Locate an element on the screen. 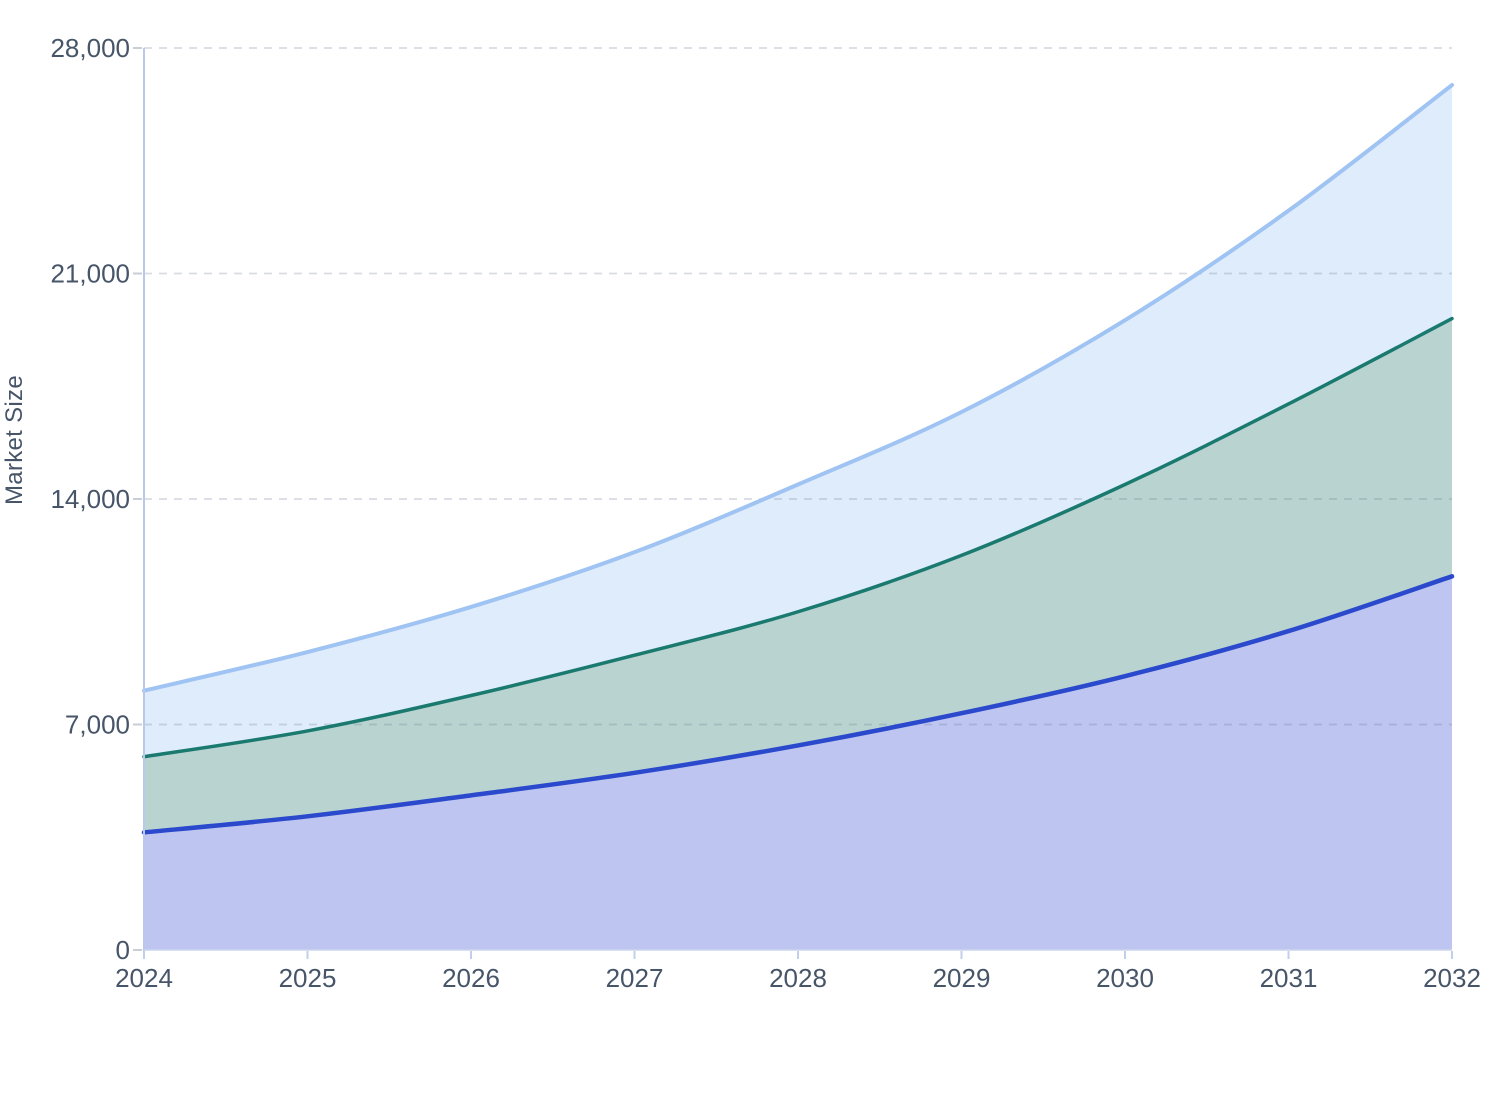 This screenshot has width=1508, height=1120. x-tick-label: 2030 is located at coordinates (1125, 978).